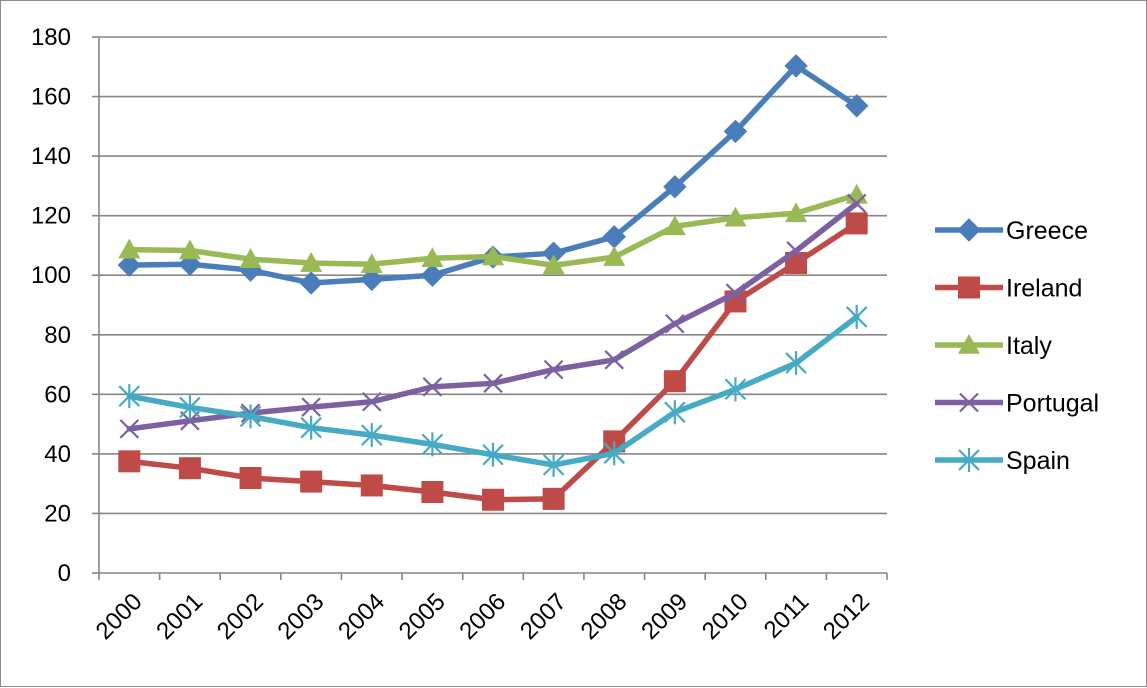 This screenshot has width=1147, height=688. I want to click on legend-marker-greece, so click(969, 230).